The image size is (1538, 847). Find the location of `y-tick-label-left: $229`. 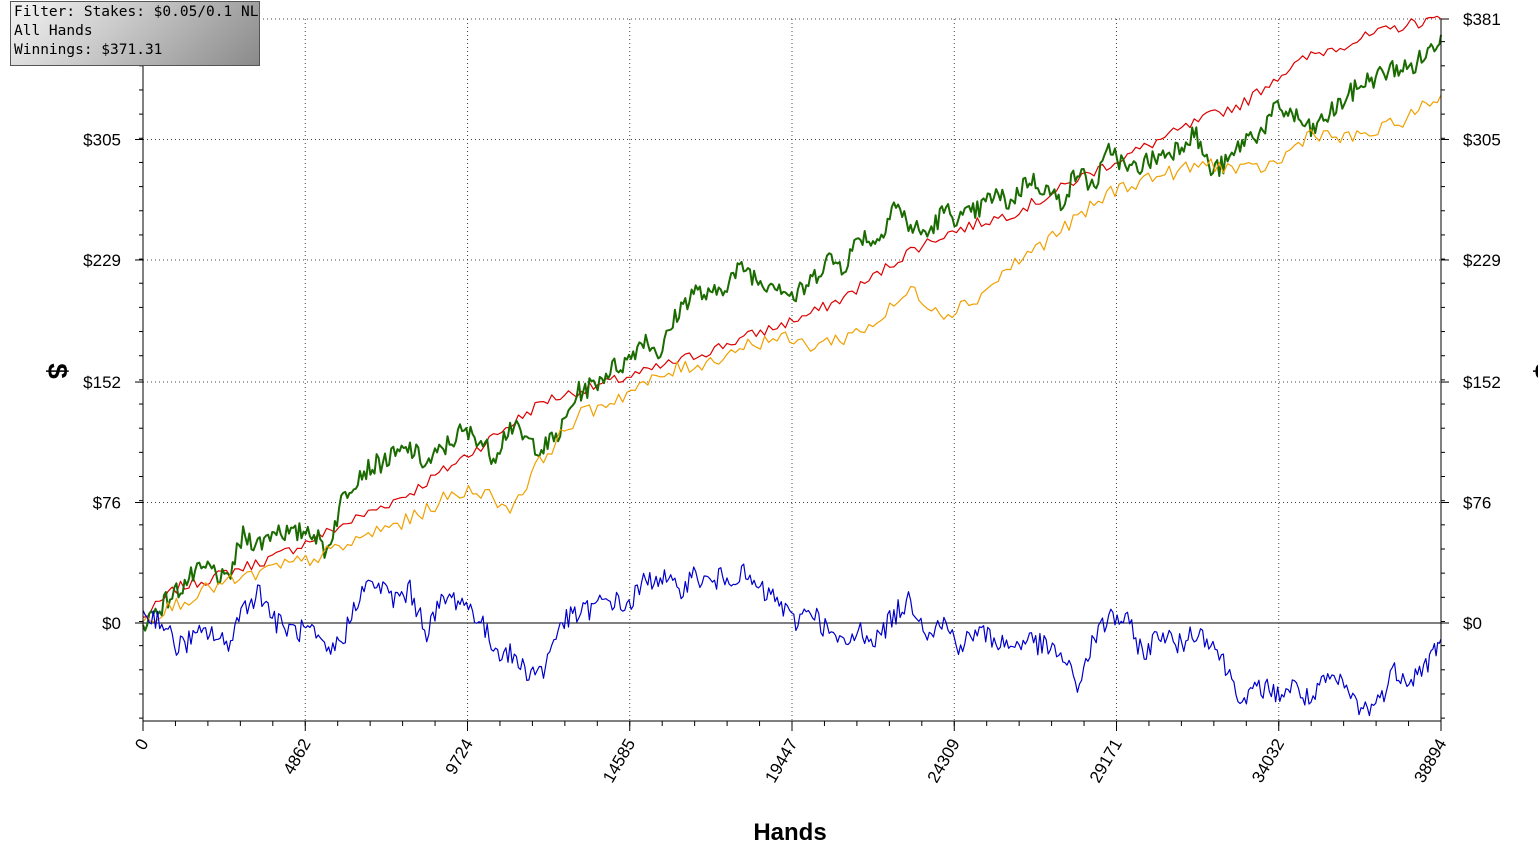

y-tick-label-left: $229 is located at coordinates (102, 260).